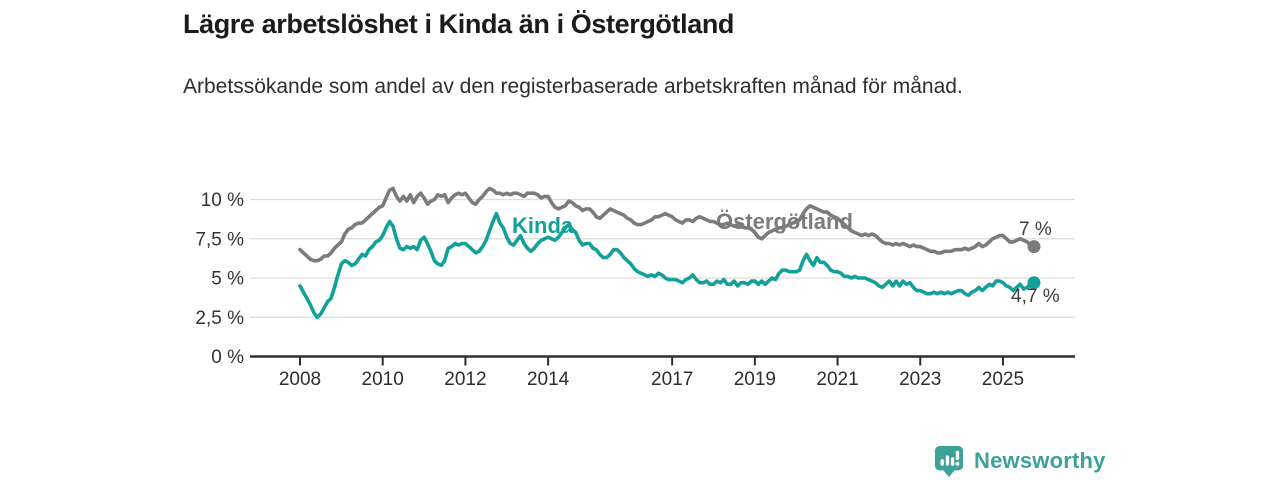 Image resolution: width=1280 pixels, height=480 pixels. What do you see at coordinates (222, 200) in the screenshot?
I see `y-axis-tick-label: 10 %` at bounding box center [222, 200].